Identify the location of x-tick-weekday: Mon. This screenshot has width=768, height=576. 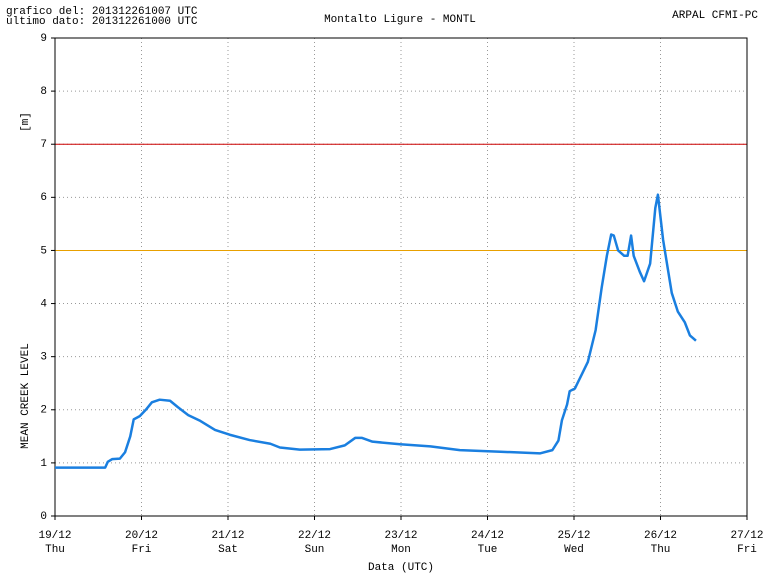
(401, 550).